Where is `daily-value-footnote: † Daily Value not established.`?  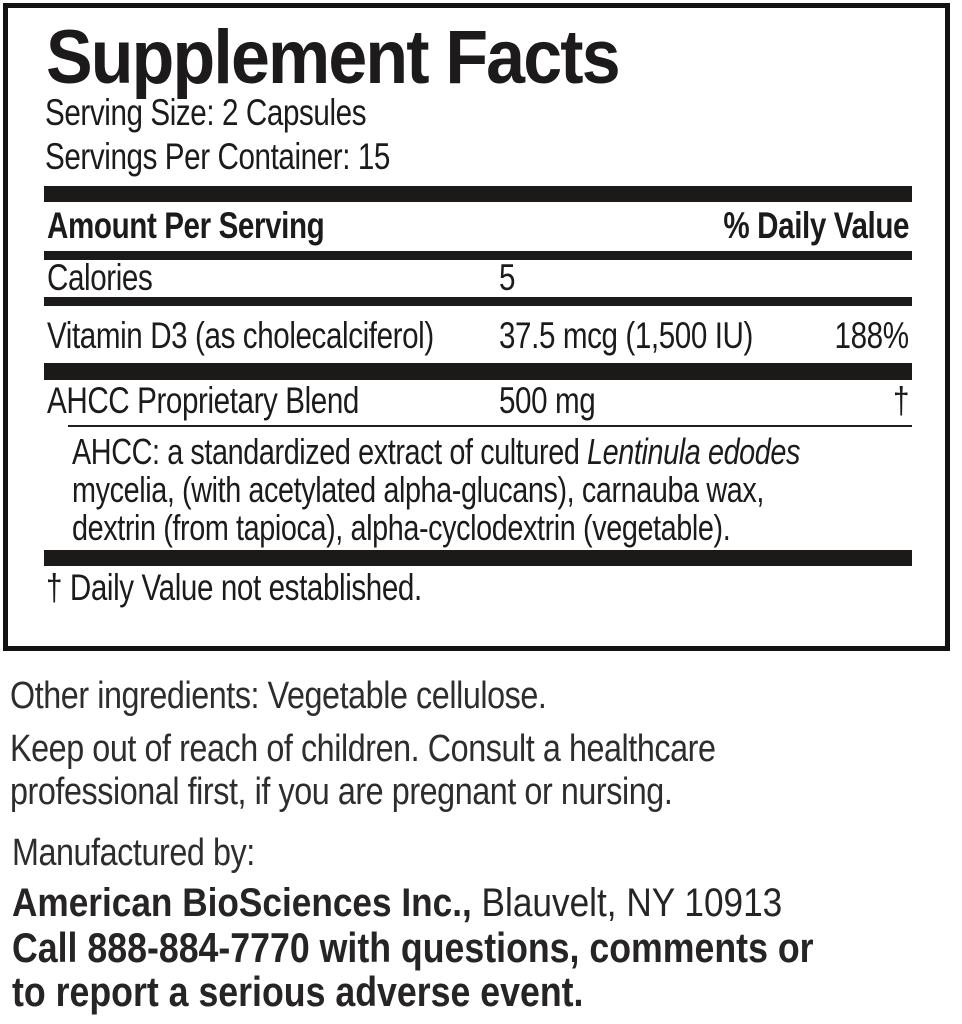 daily-value-footnote: † Daily Value not established. is located at coordinates (479, 587).